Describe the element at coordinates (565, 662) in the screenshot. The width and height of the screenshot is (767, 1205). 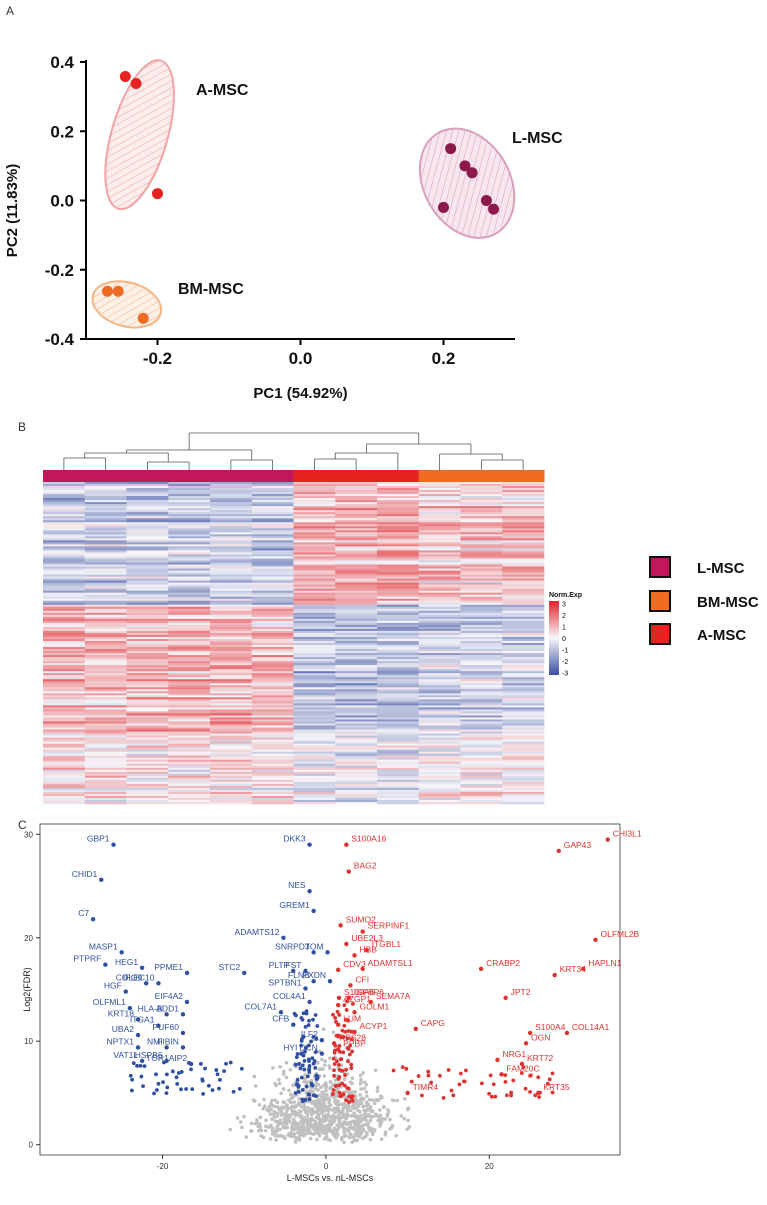
I see `heatmap-scale-tick: -2` at that location.